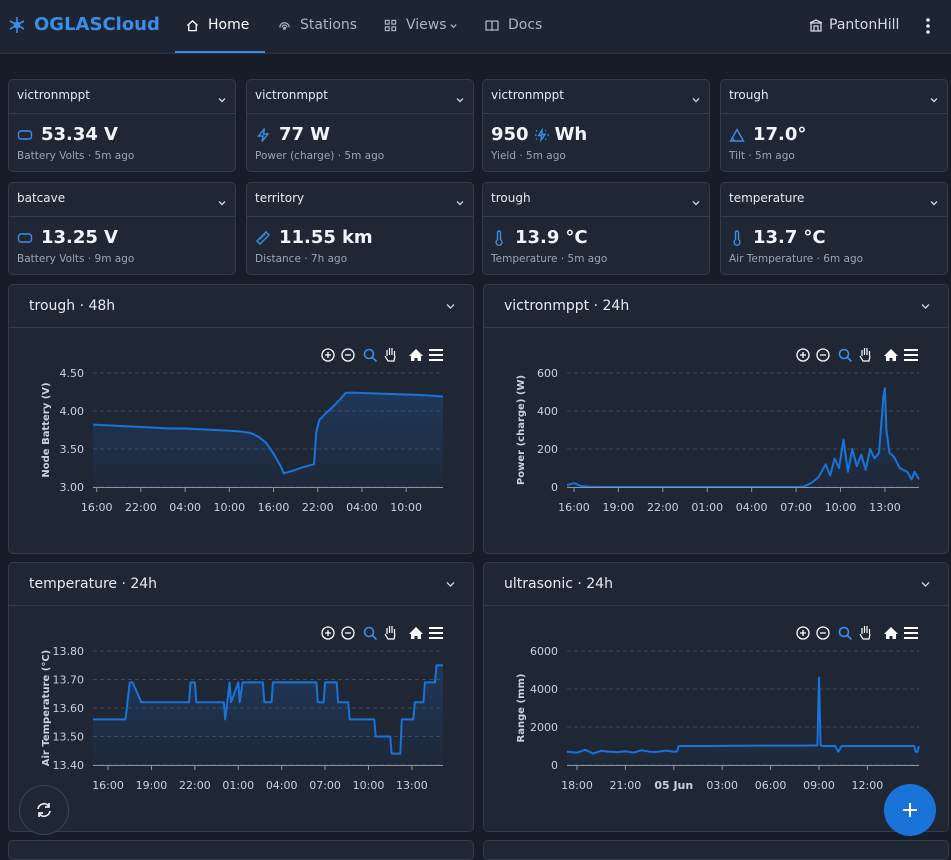 The width and height of the screenshot is (951, 860). I want to click on x-tick-label: 21:00, so click(626, 785).